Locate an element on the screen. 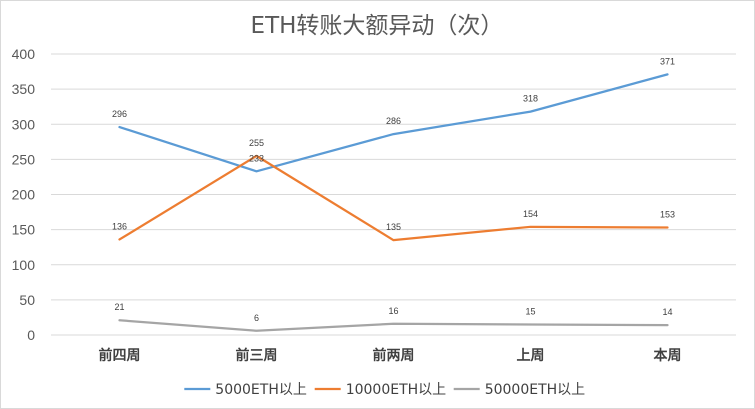  data-label: 296 is located at coordinates (119, 114).